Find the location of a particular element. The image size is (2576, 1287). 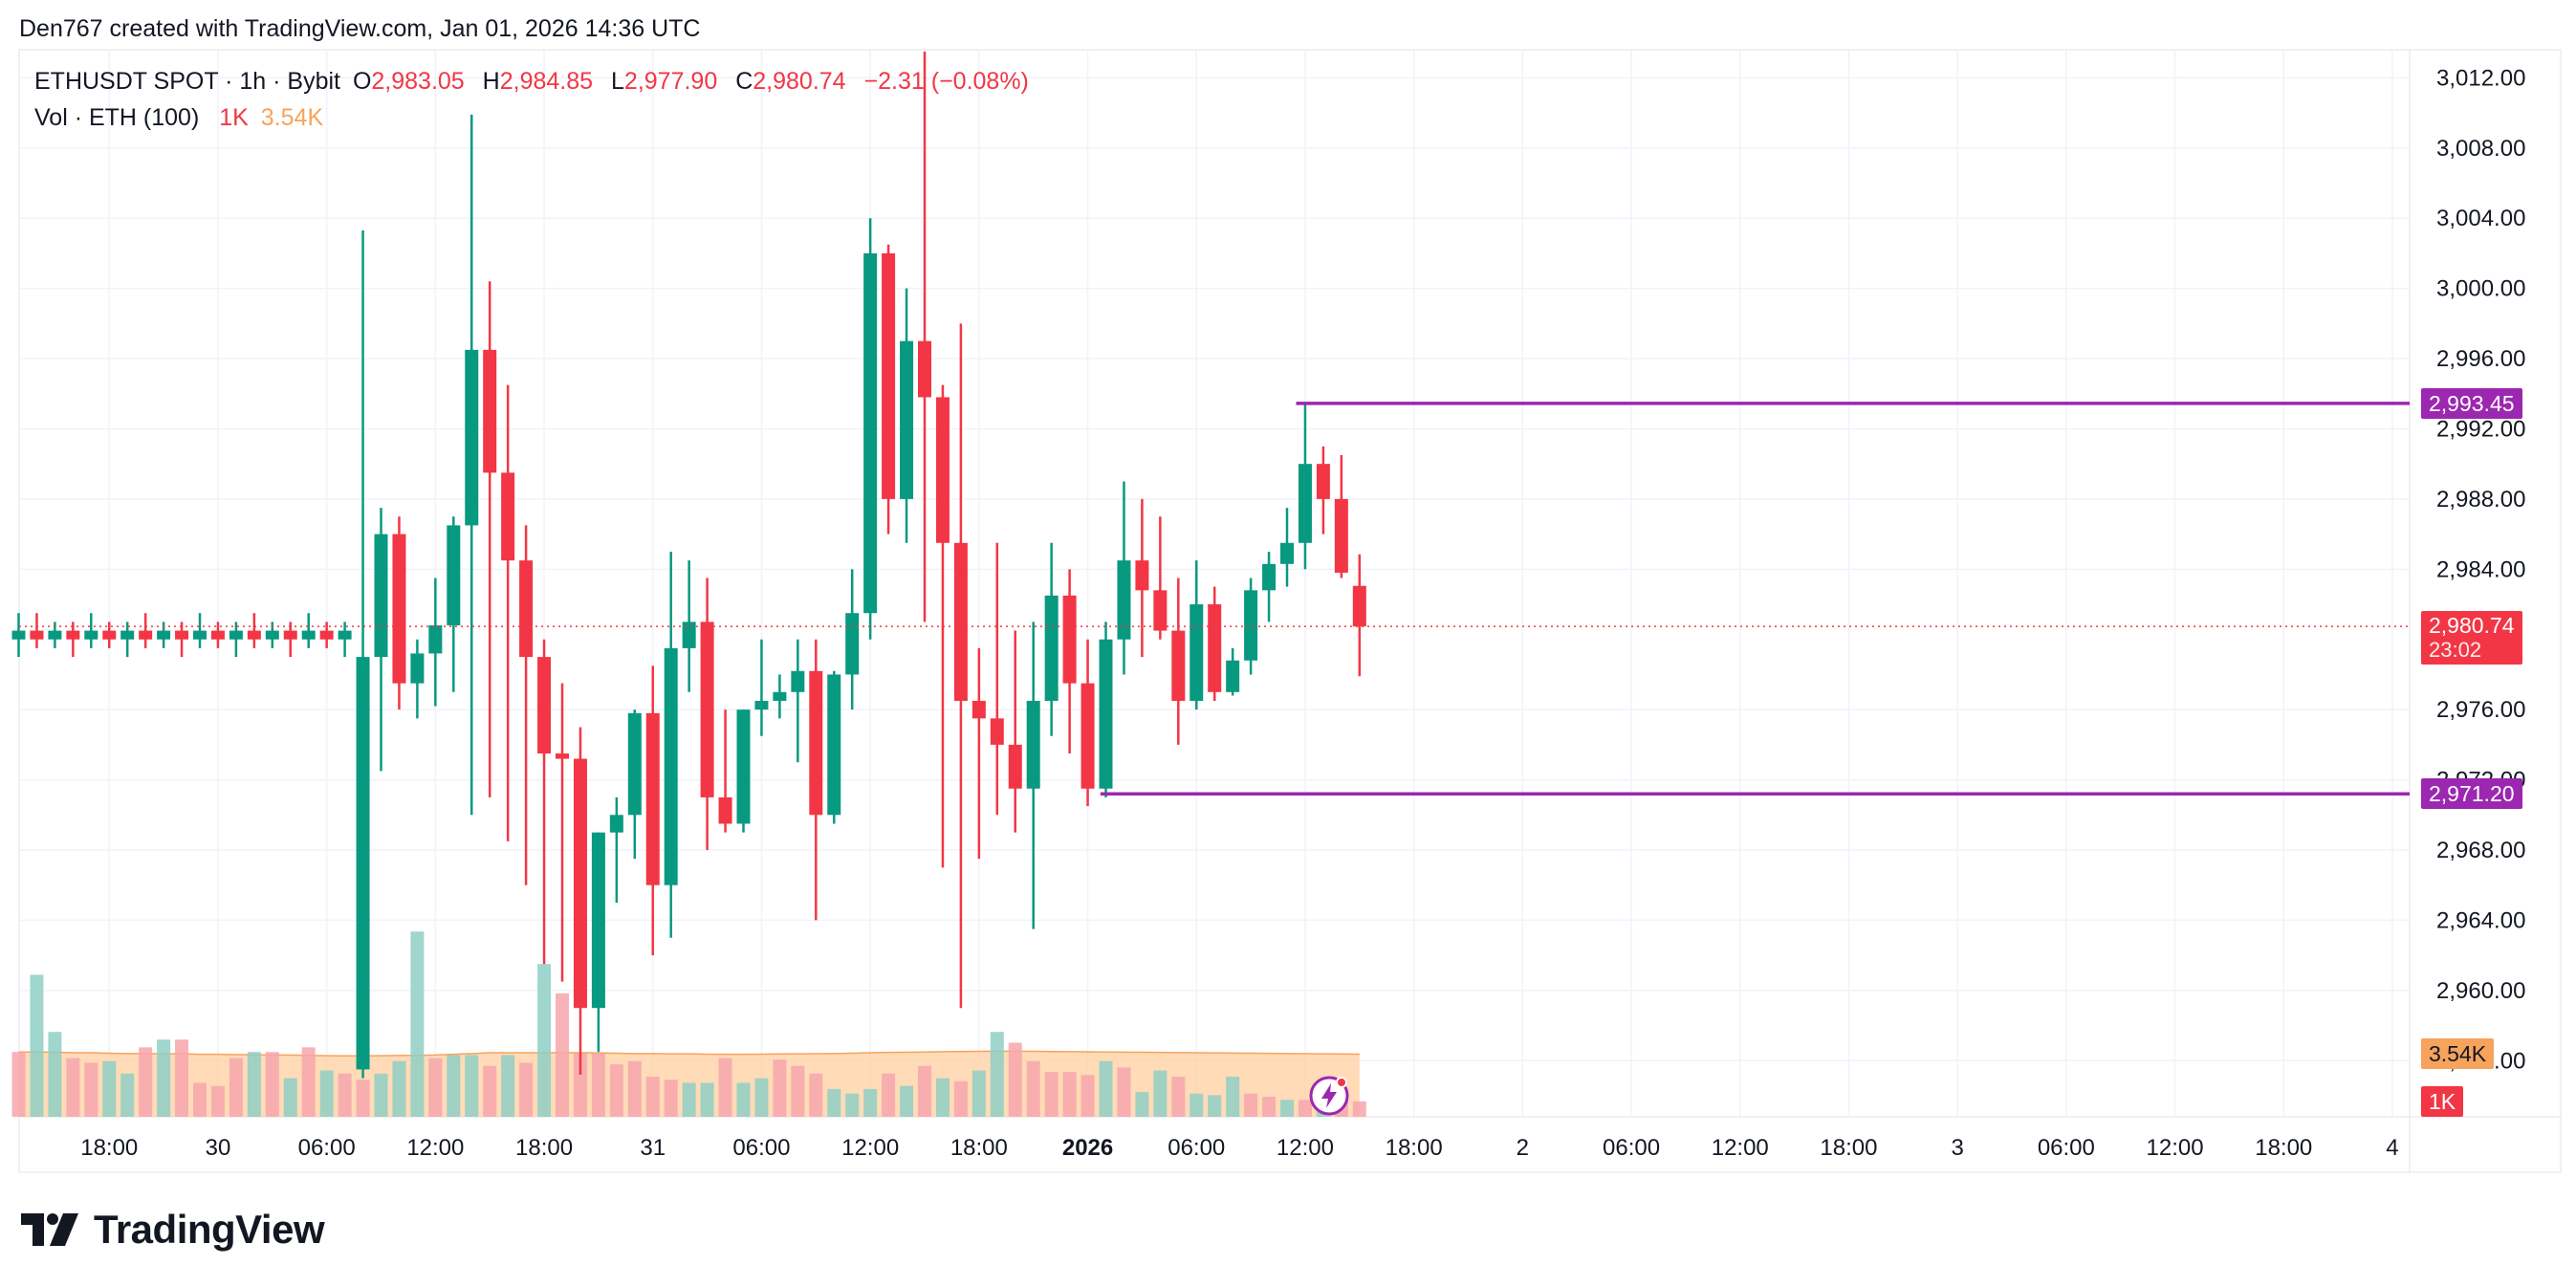

lightning-icon is located at coordinates (1329, 1096).